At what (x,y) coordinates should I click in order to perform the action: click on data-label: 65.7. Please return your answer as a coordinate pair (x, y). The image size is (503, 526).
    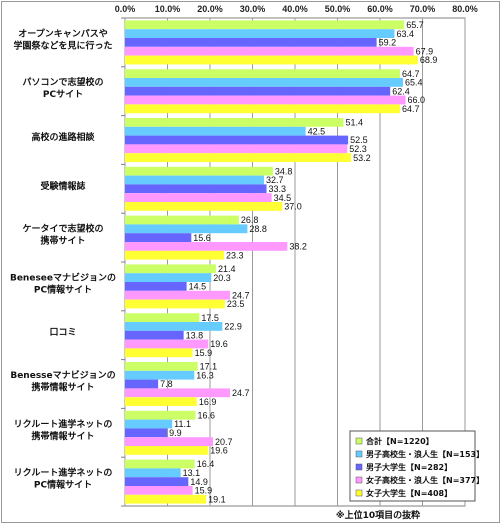
    Looking at the image, I should click on (415, 25).